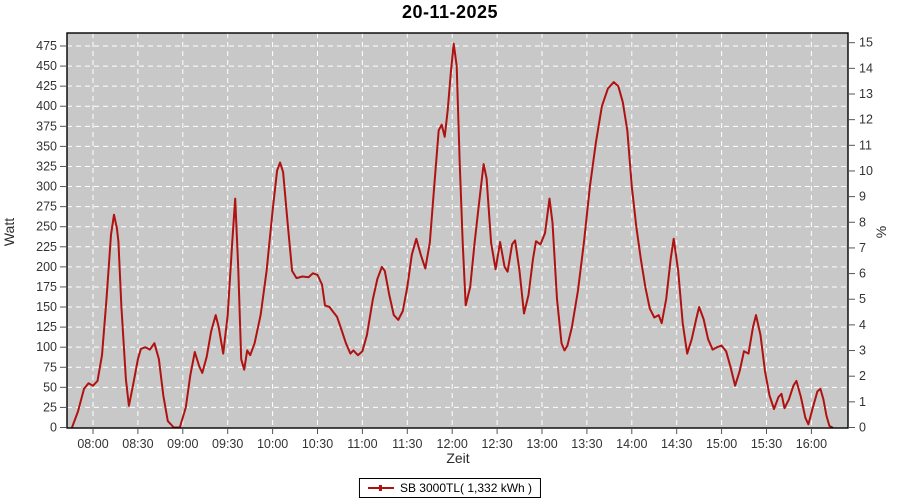 The width and height of the screenshot is (900, 500). I want to click on y-right-tick-label: 3, so click(862, 351).